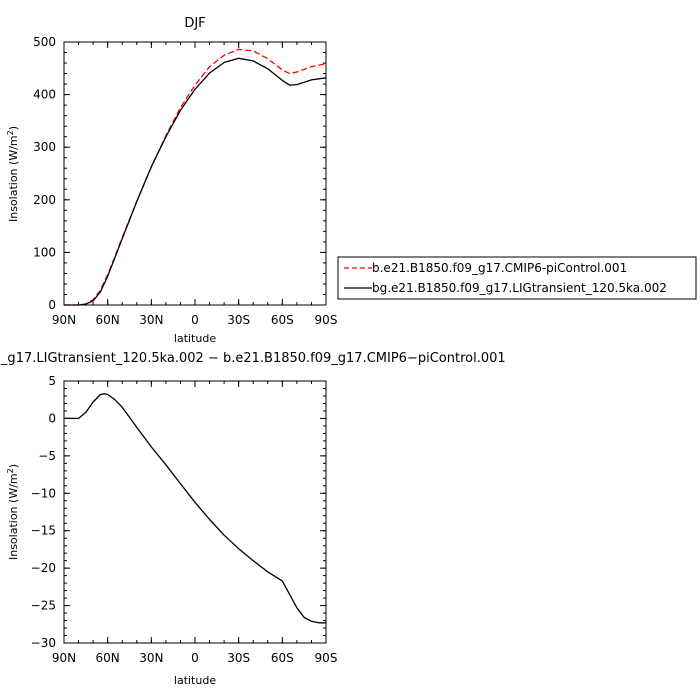 This screenshot has width=700, height=700. I want to click on bottom-x-tick-label: 60S, so click(282, 658).